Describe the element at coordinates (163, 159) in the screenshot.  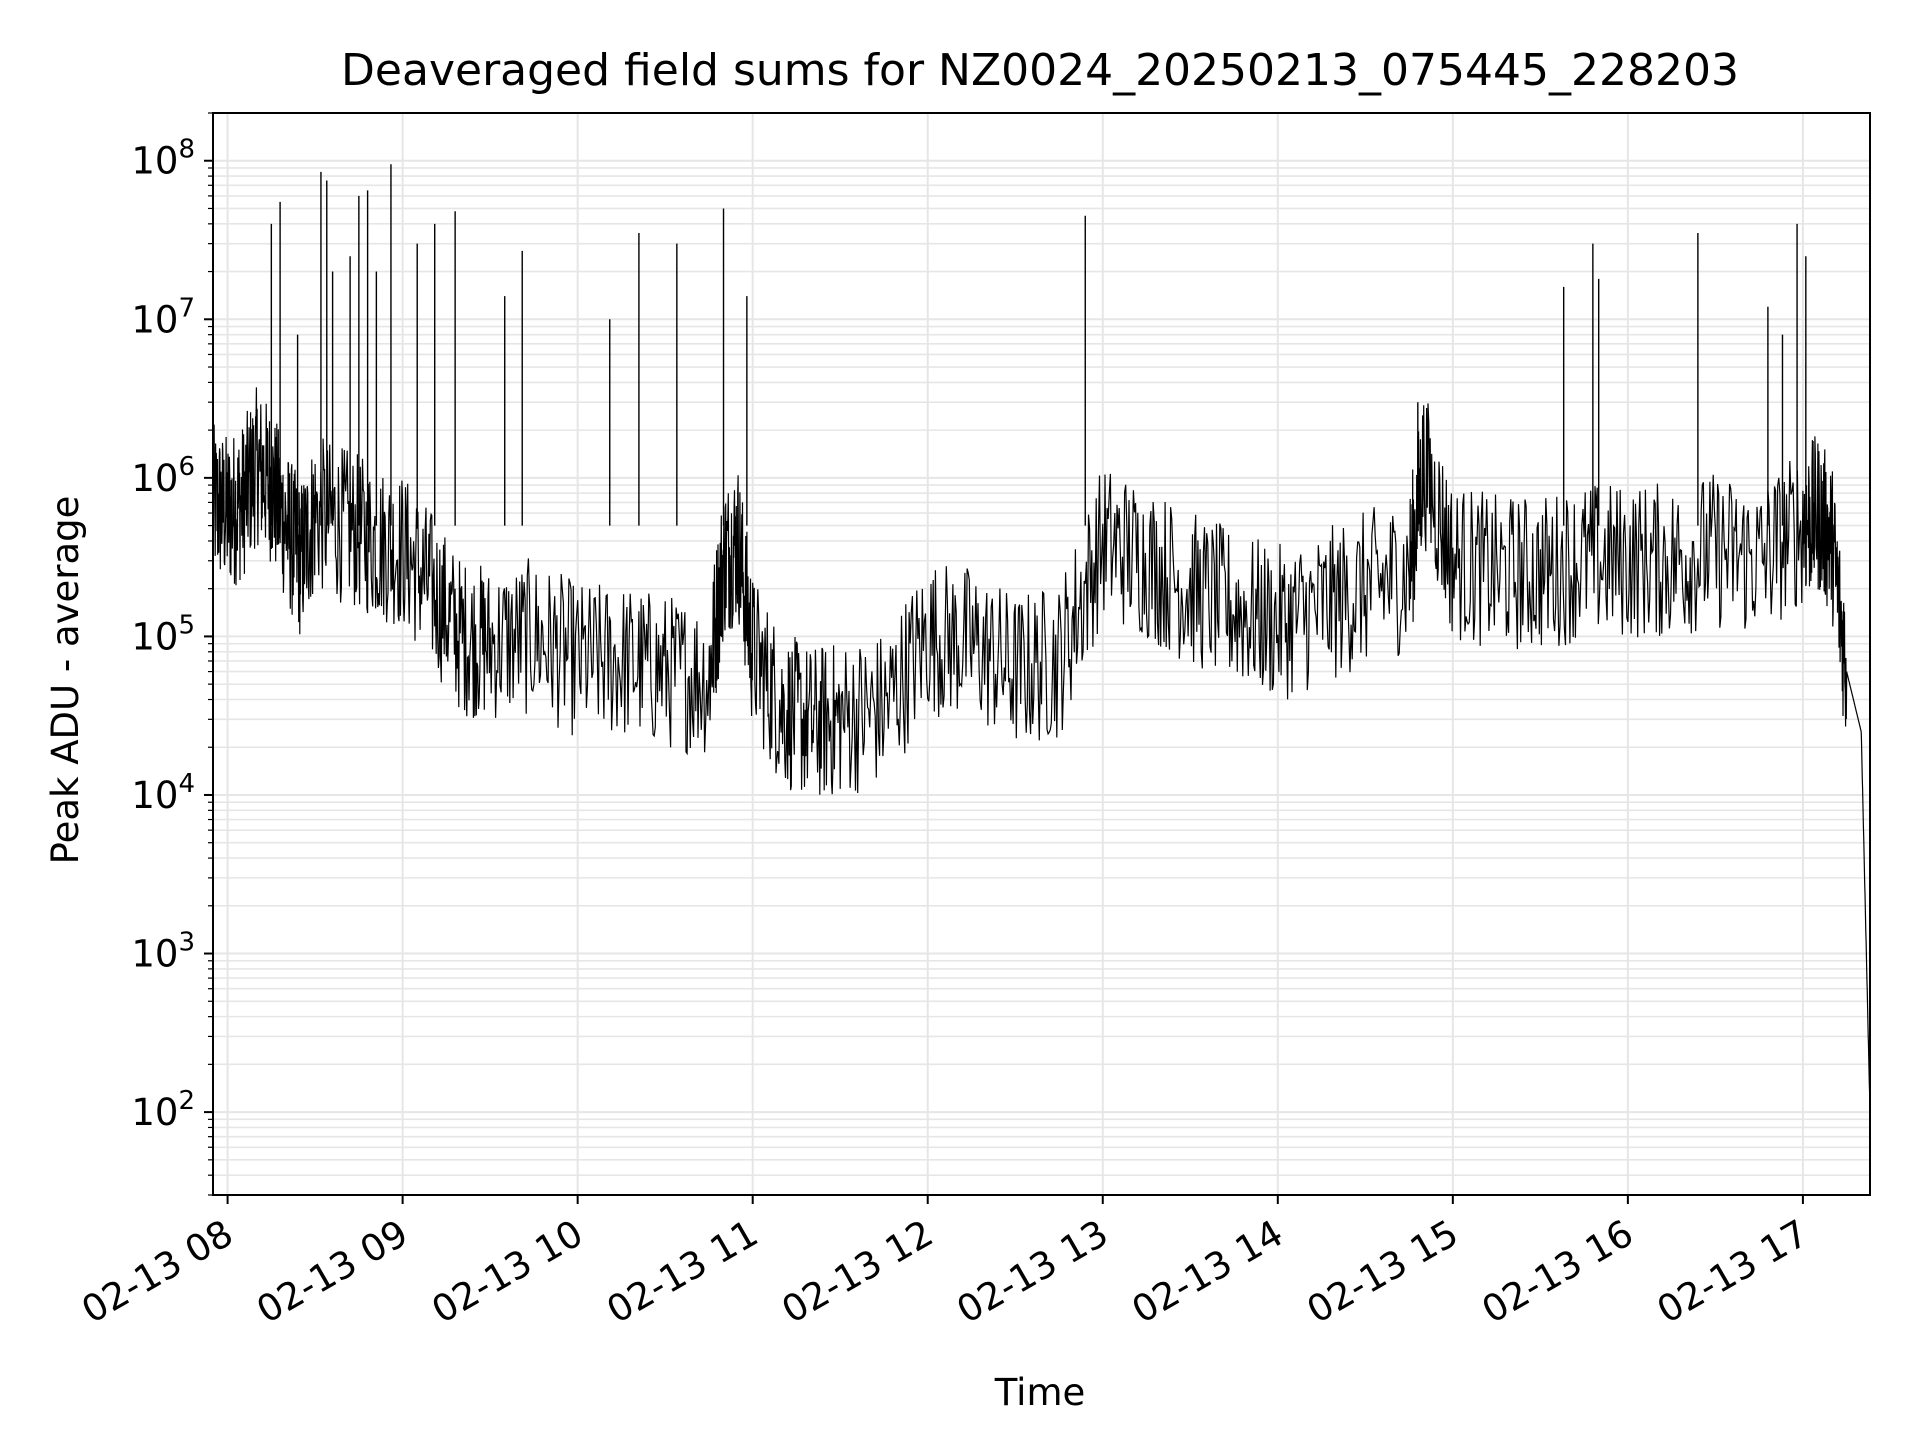
I see `y-tick-label: 108` at that location.